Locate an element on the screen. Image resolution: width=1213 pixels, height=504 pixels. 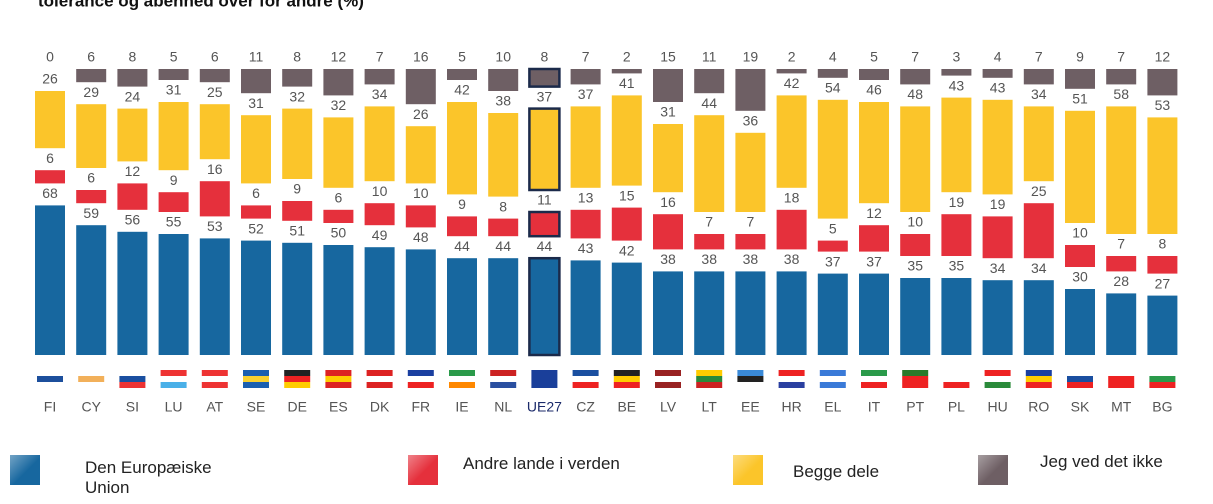
data-label: 27 is located at coordinates (1163, 283).